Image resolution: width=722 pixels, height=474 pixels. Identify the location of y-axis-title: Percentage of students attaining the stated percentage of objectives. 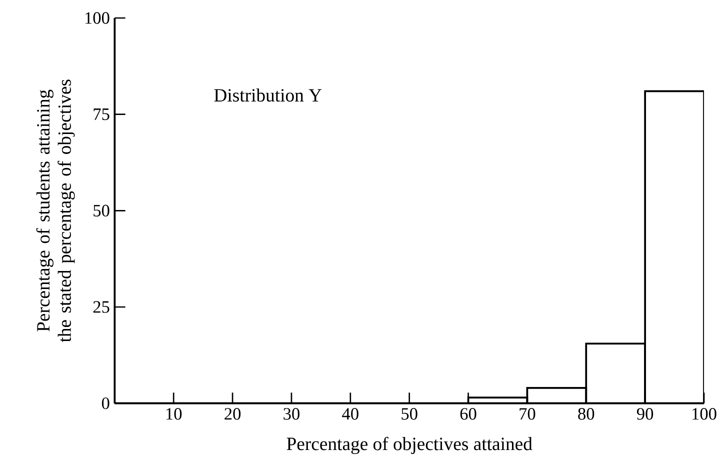
(55, 211).